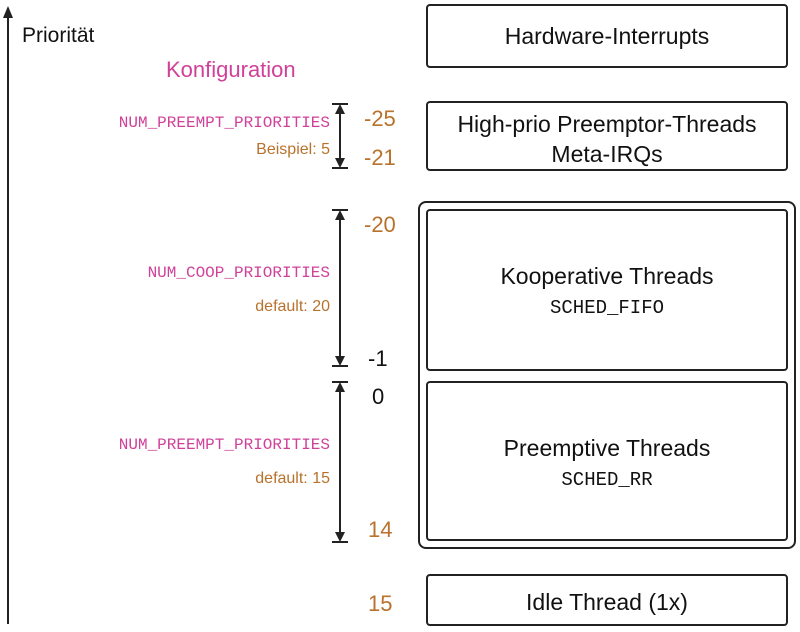  Describe the element at coordinates (231, 69) in the screenshot. I see `config-heading: Konfiguration` at that location.